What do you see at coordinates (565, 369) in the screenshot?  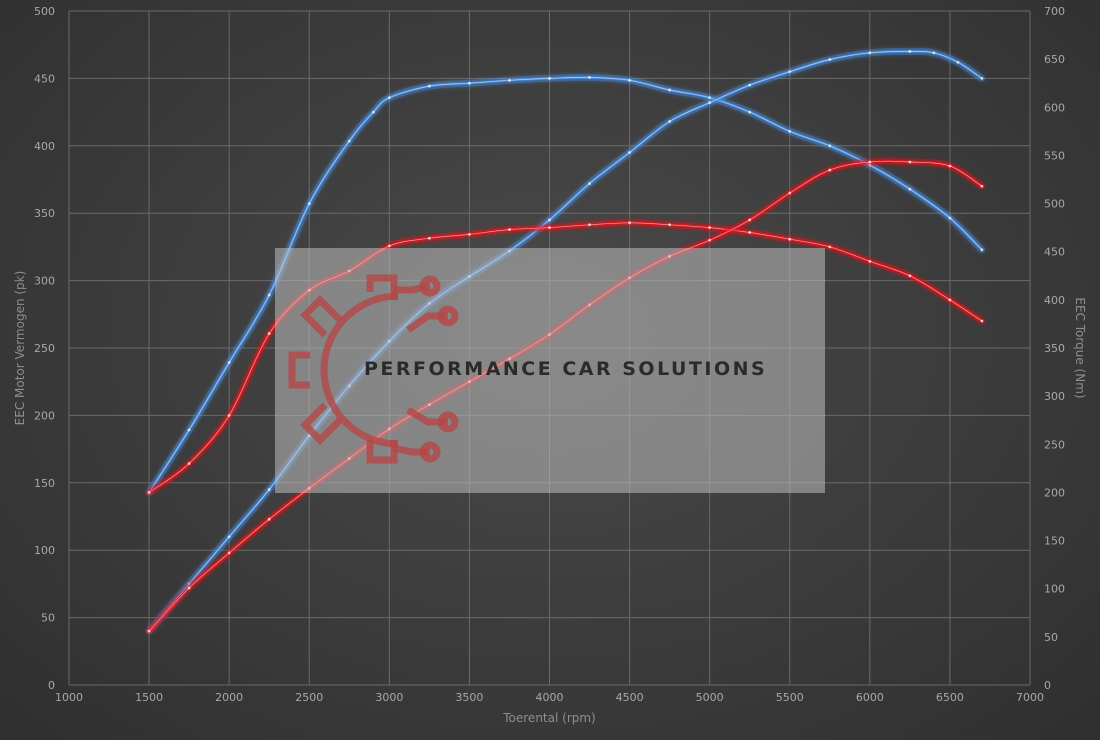 I see `watermark-text: PERFORMANCE CAR SOLUTIONS` at bounding box center [565, 369].